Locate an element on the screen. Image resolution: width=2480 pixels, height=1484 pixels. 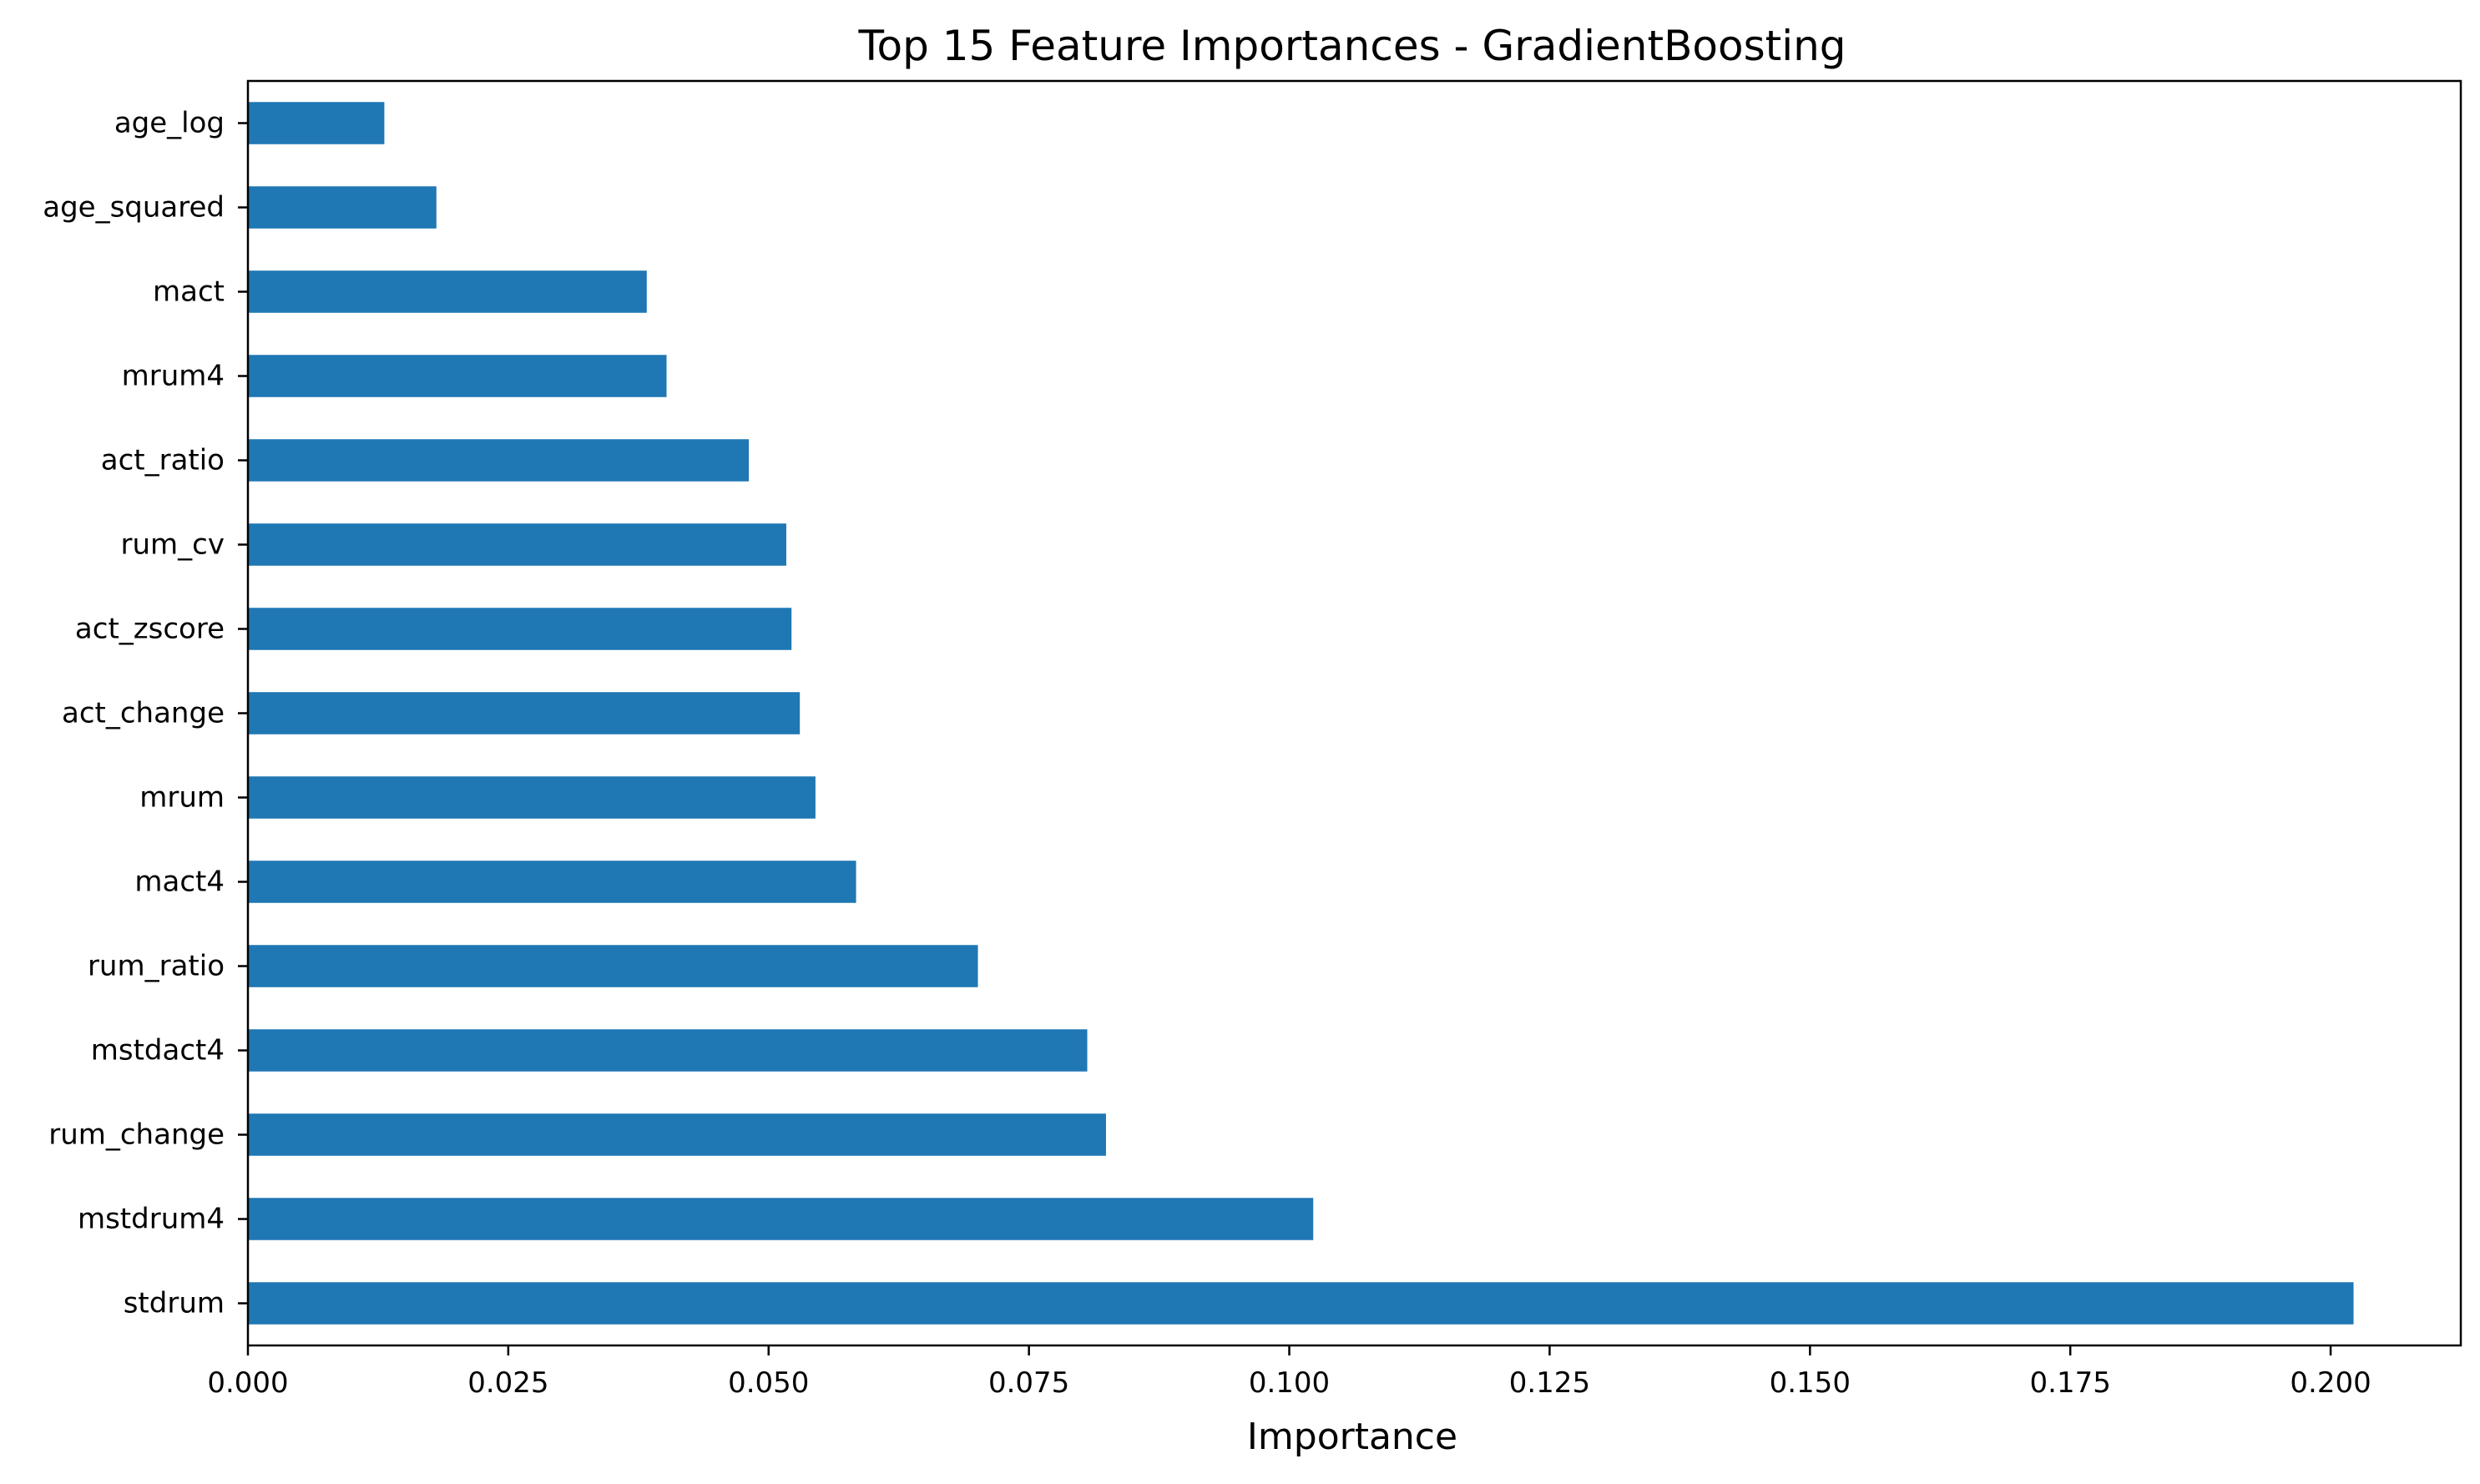
y-tick-label: mact is located at coordinates (189, 292).